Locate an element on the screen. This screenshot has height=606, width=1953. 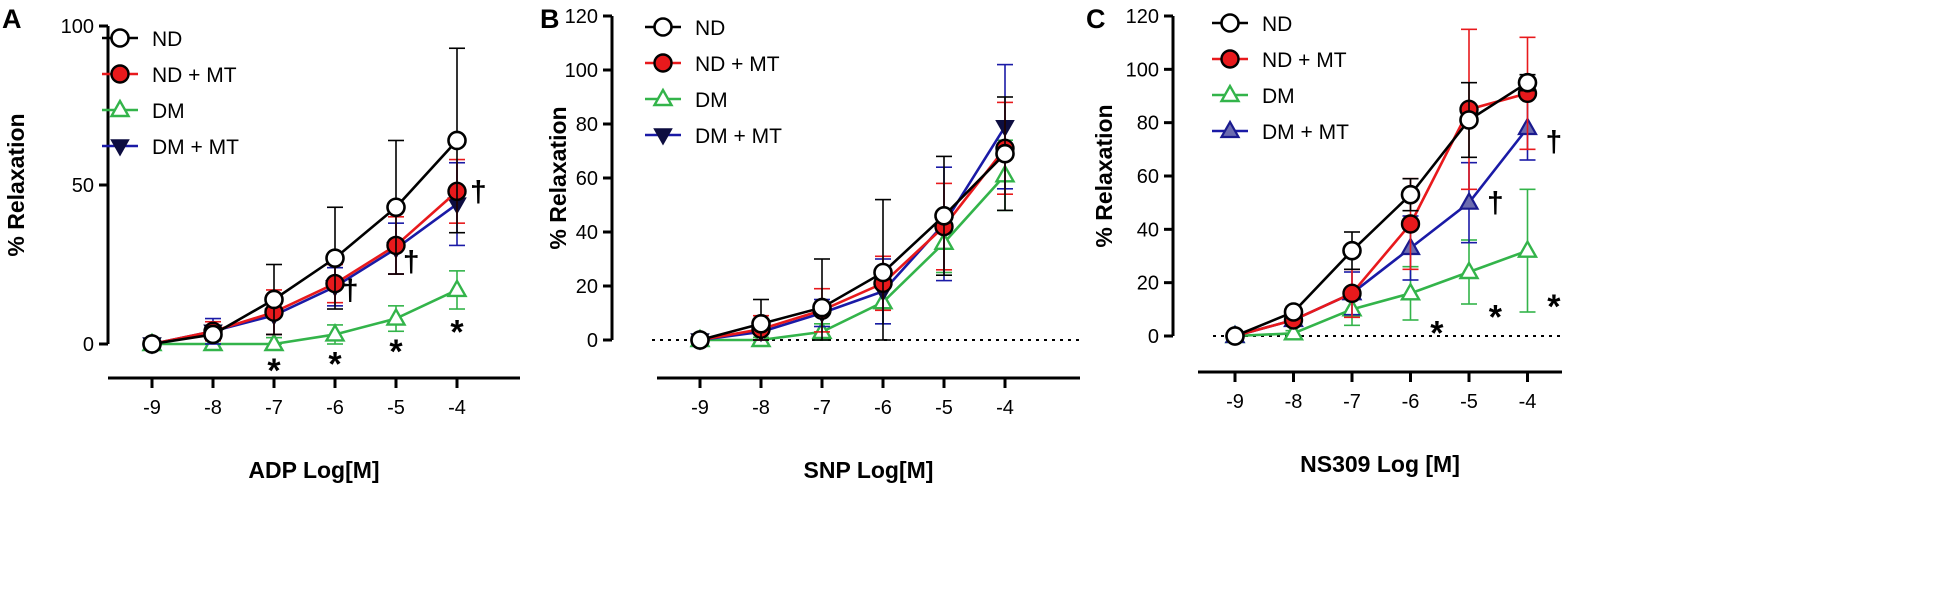
series-dm is located at coordinates (852, 243).